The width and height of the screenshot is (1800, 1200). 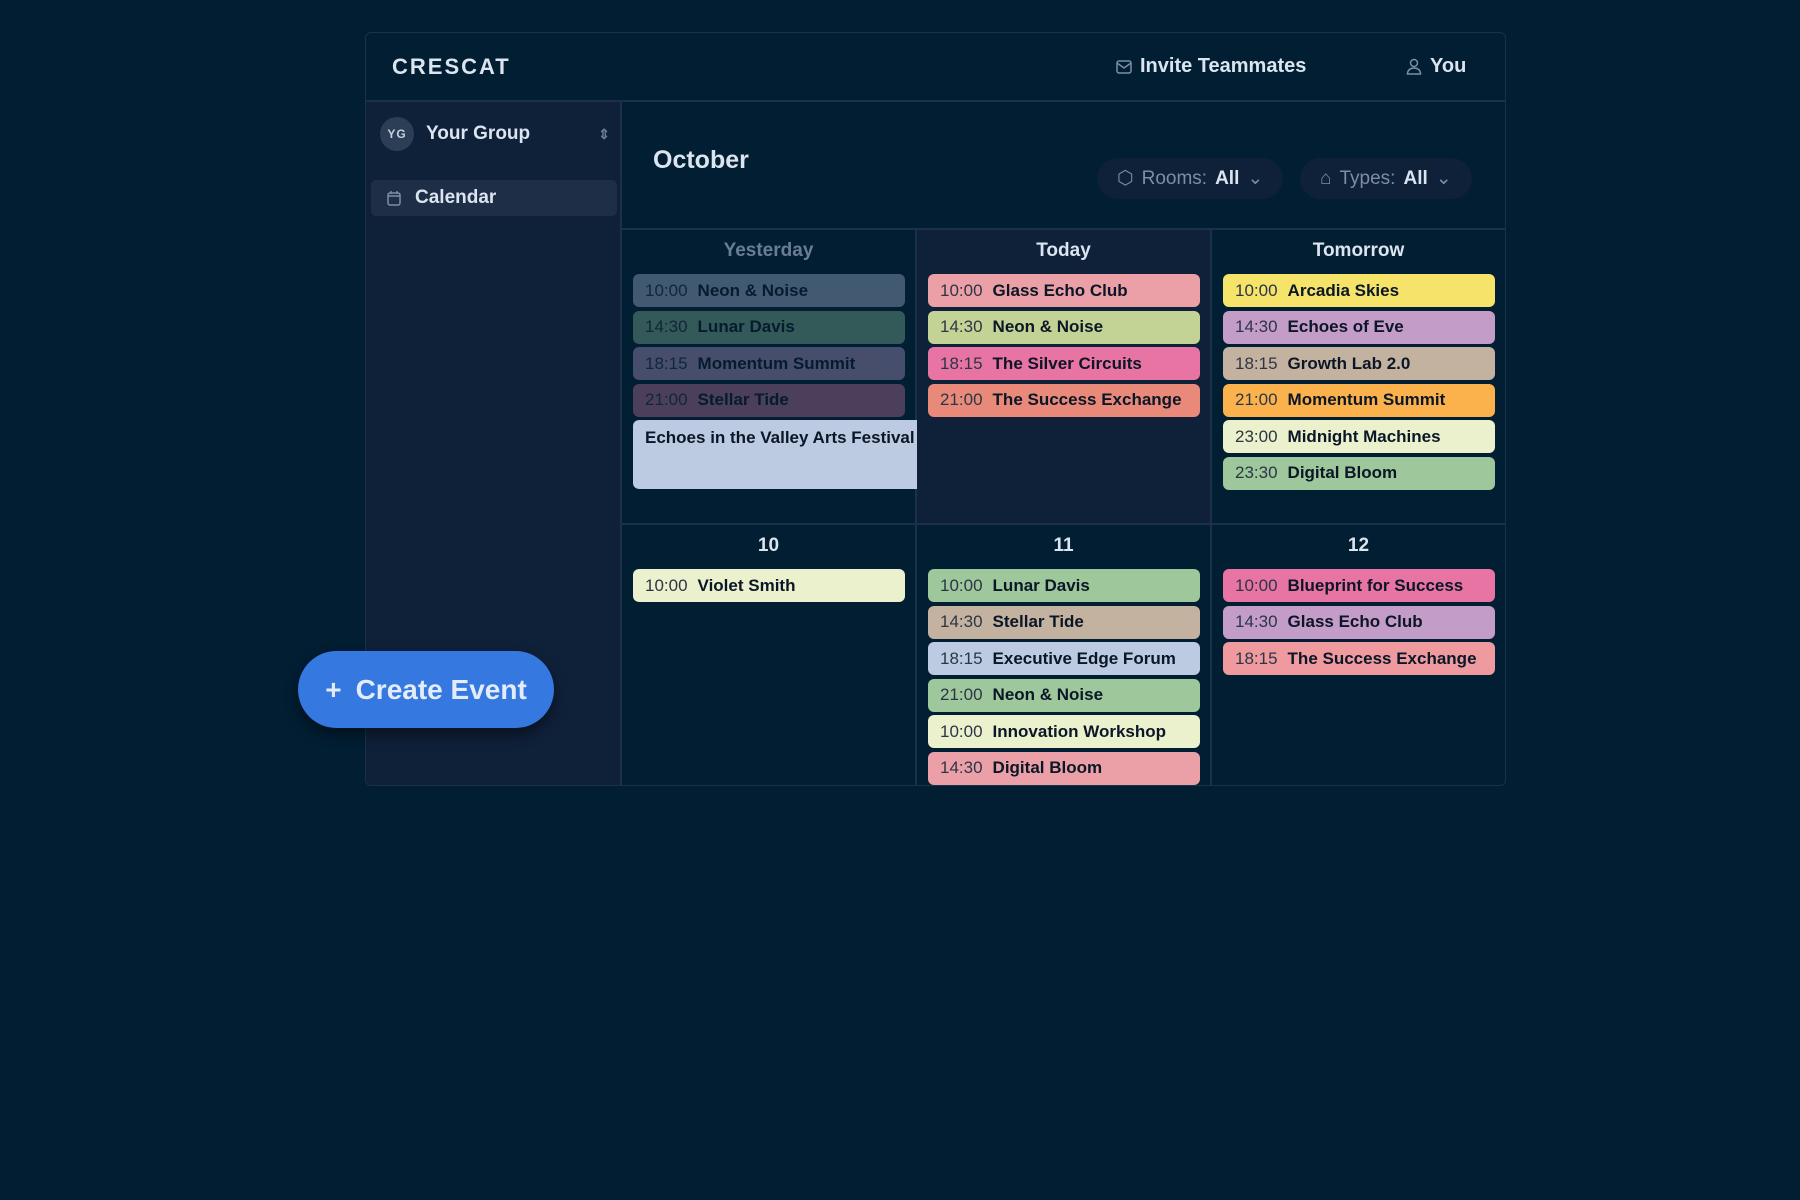 I want to click on event-chip: 10:00 Blueprint for Success, so click(x=1359, y=585).